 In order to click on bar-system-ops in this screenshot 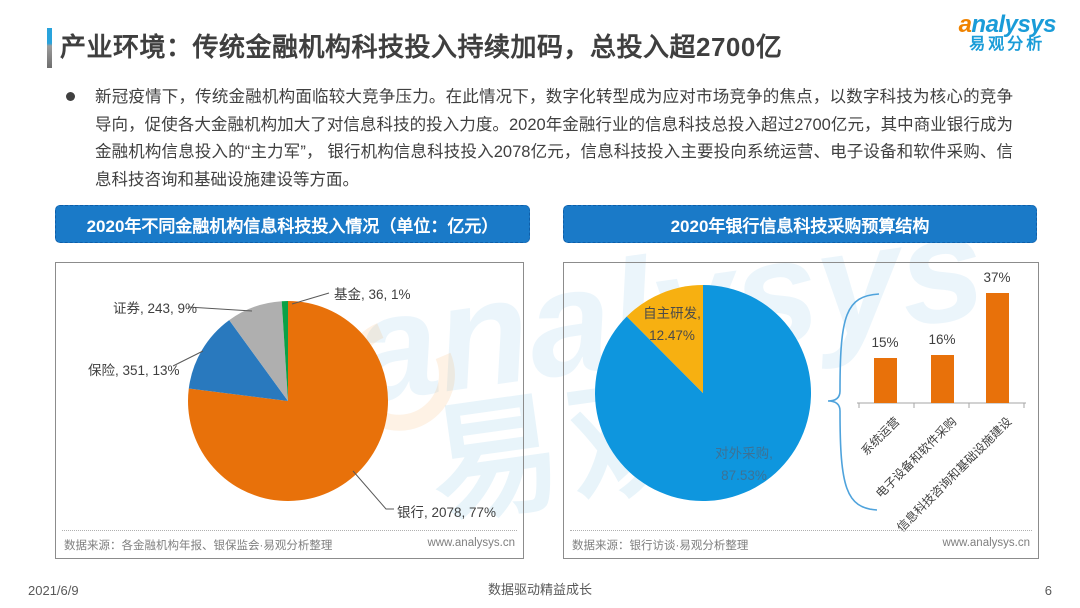, I will do `click(885, 380)`.